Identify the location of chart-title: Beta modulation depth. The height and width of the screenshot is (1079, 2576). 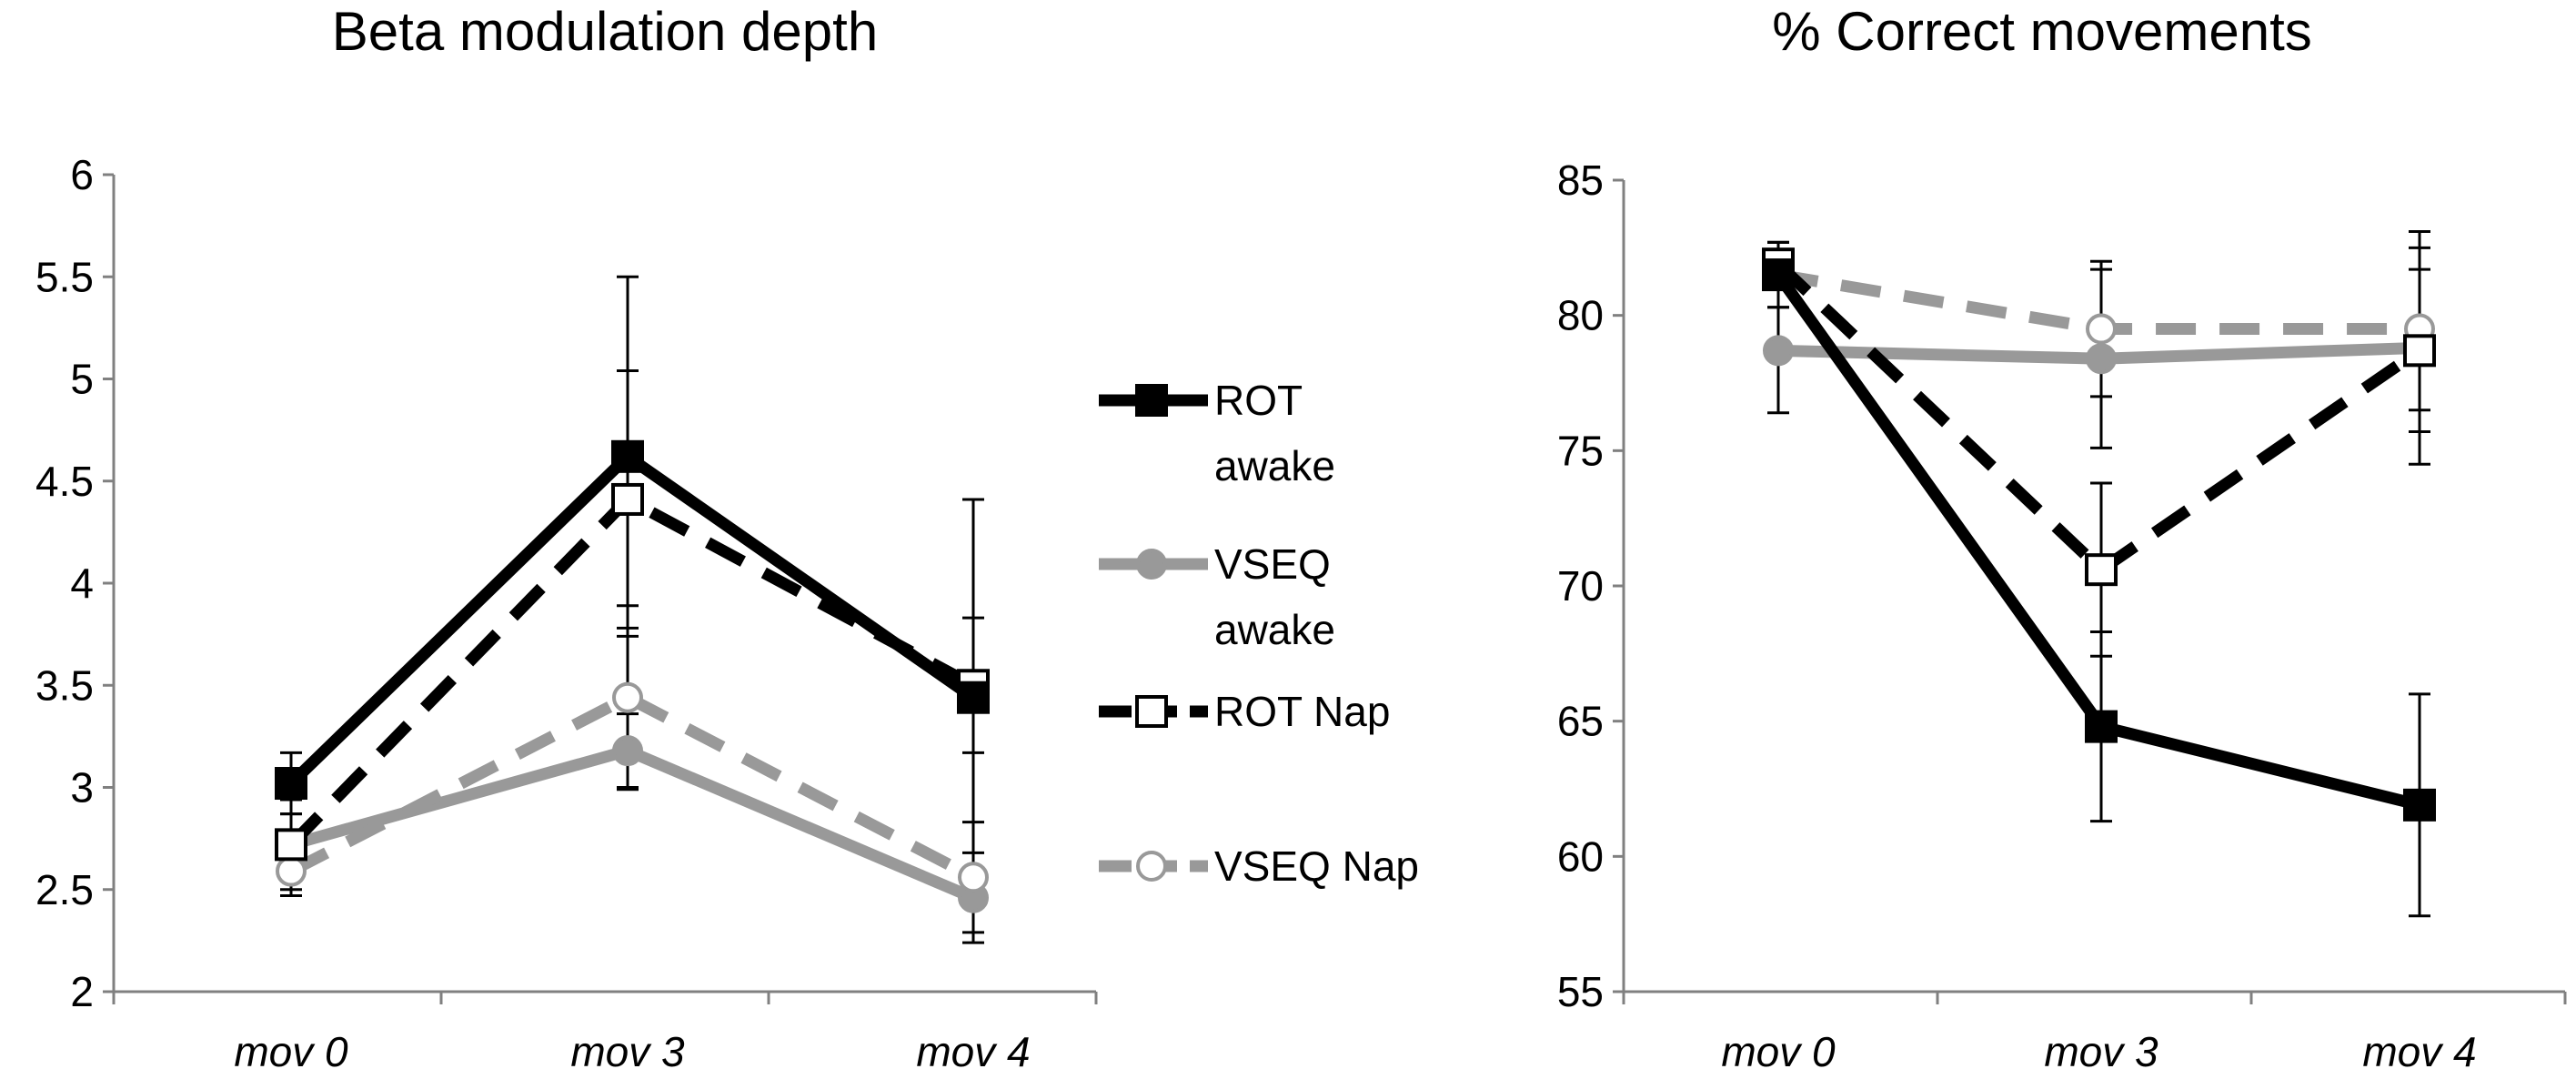
(605, 31).